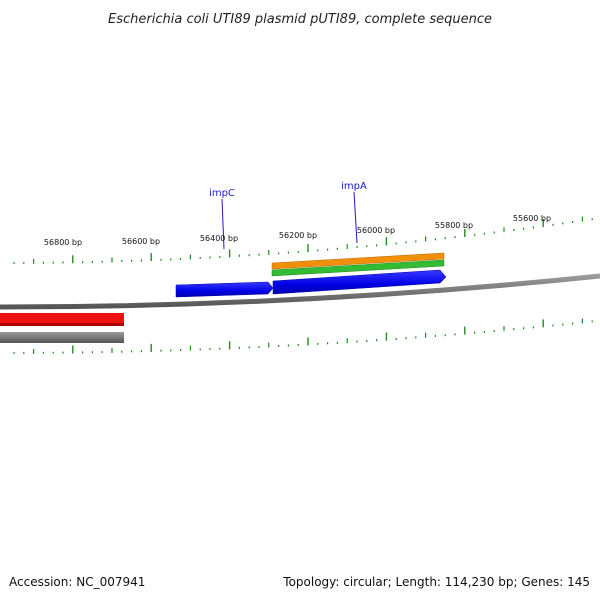  What do you see at coordinates (224, 289) in the screenshot?
I see `gene-impC` at bounding box center [224, 289].